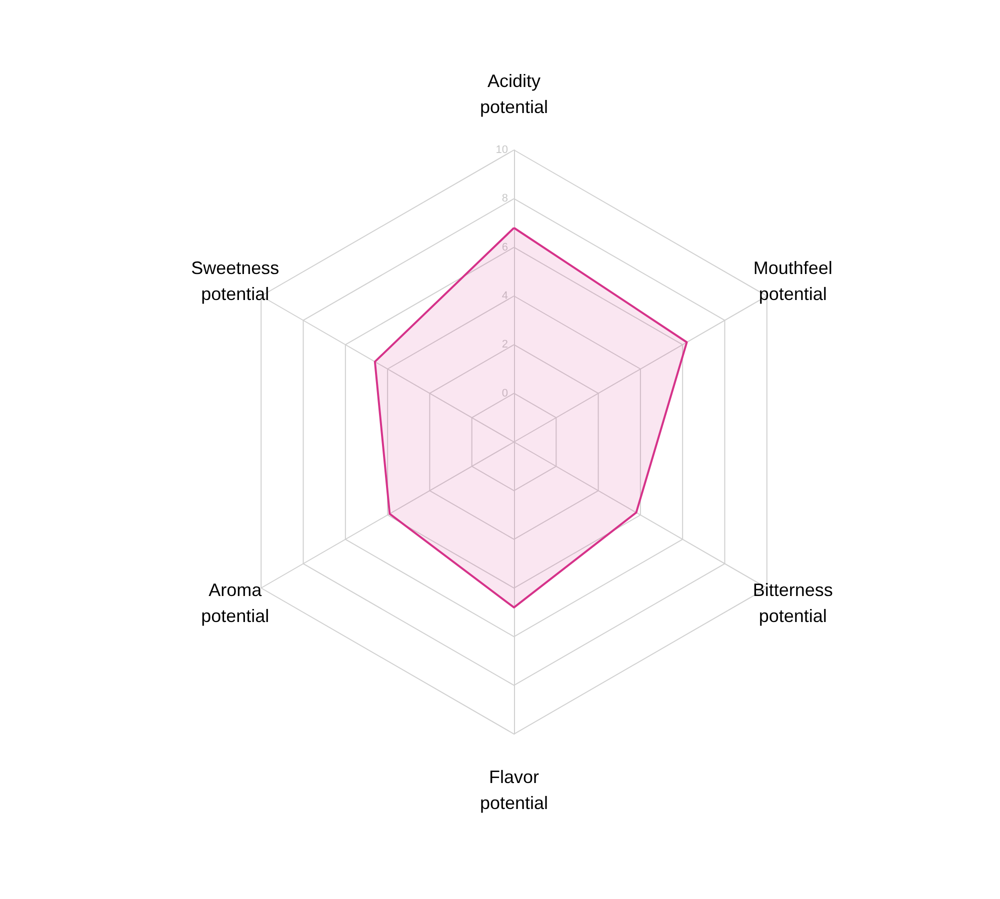 This screenshot has width=1000, height=899. Describe the element at coordinates (235, 281) in the screenshot. I see `spoke-label: Sweetness potential` at that location.